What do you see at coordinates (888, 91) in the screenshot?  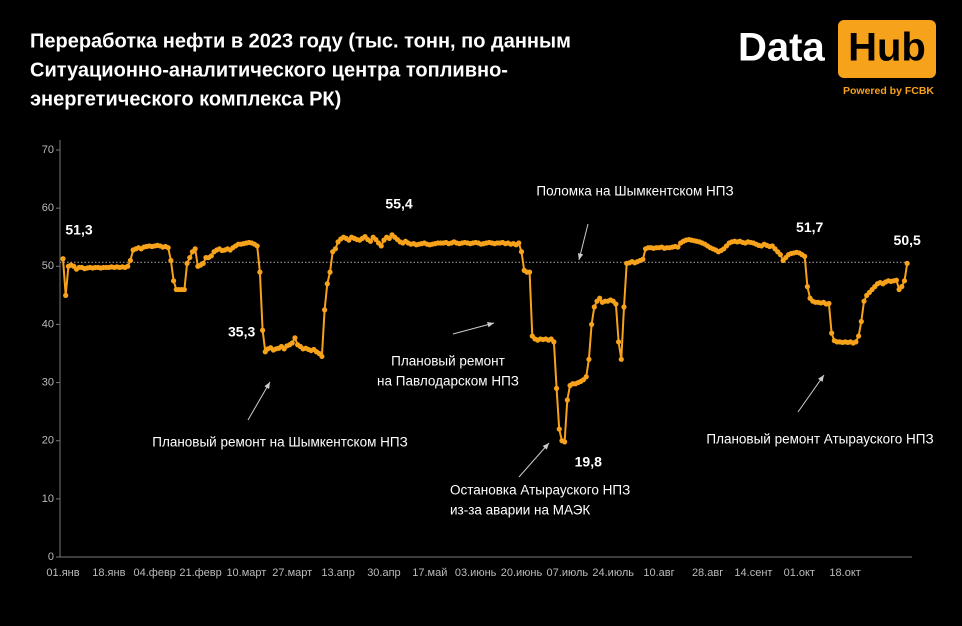 I see `logo-tagline: Powered by FCBK` at bounding box center [888, 91].